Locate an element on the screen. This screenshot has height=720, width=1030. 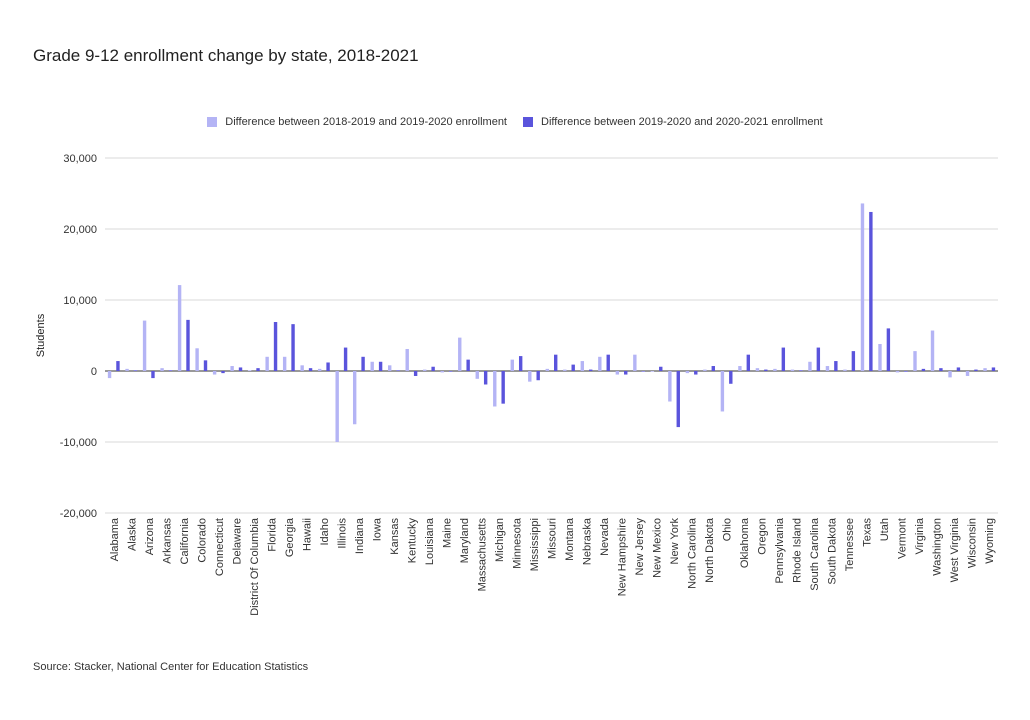
x-tick-label: Washington is located at coordinates (938, 547).